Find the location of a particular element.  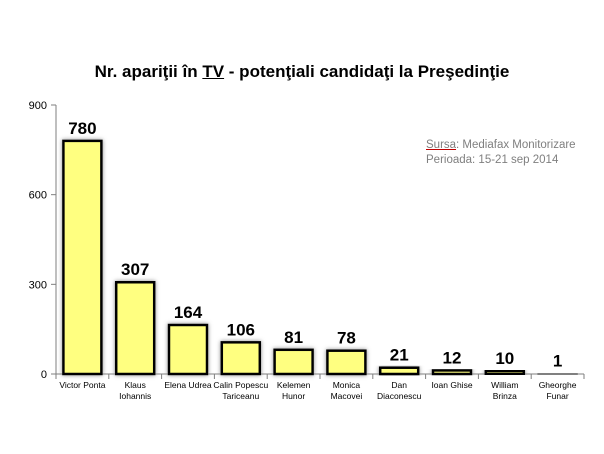

data-label: 164 is located at coordinates (188, 312).